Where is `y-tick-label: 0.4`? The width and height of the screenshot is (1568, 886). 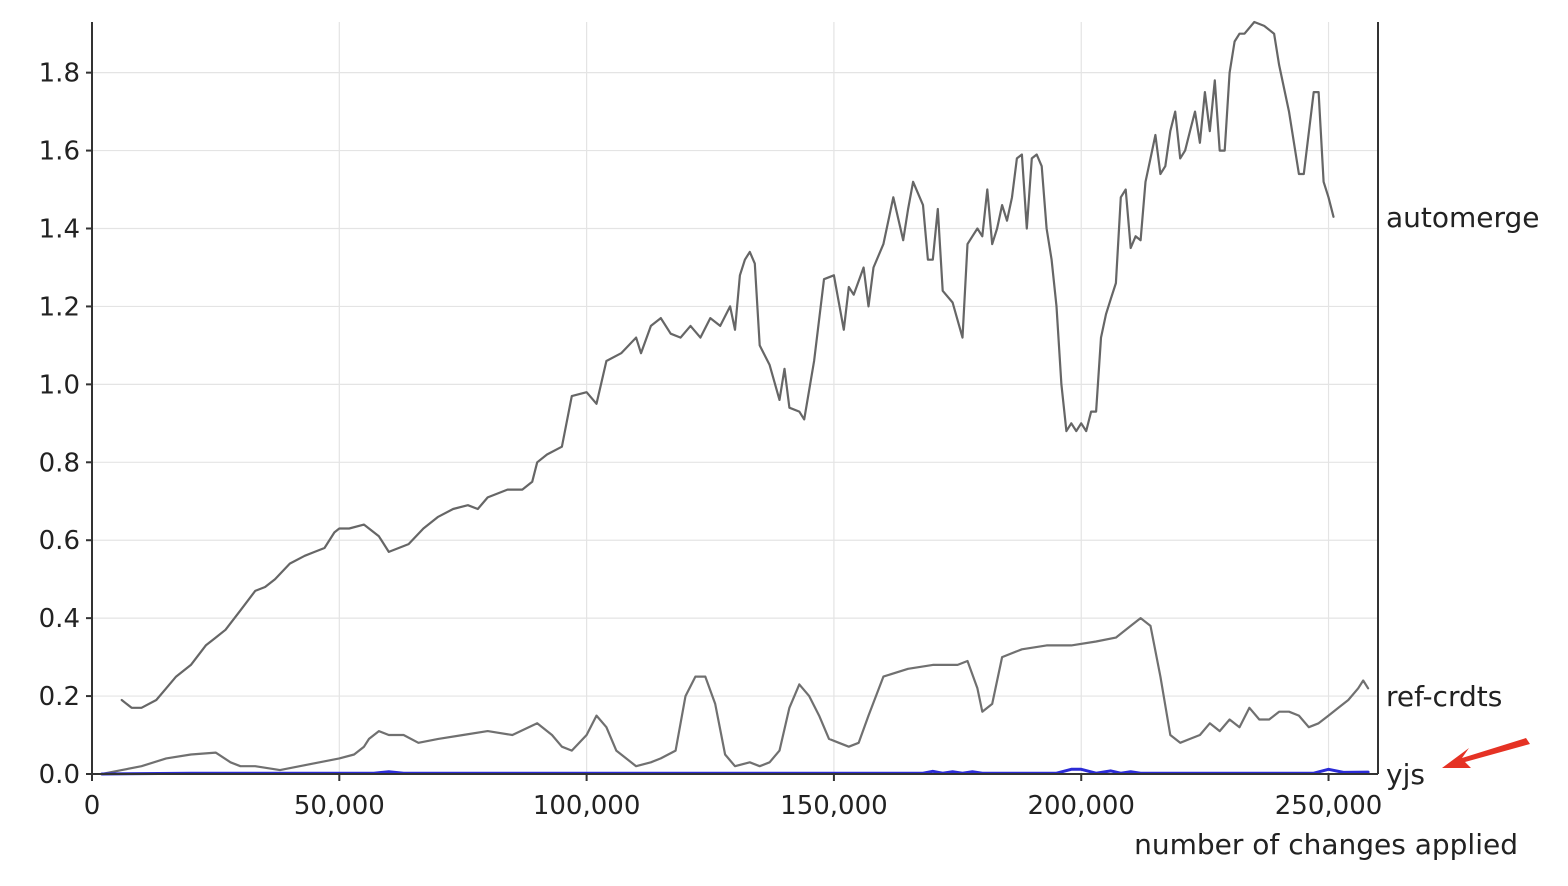 y-tick-label: 0.4 is located at coordinates (59, 619).